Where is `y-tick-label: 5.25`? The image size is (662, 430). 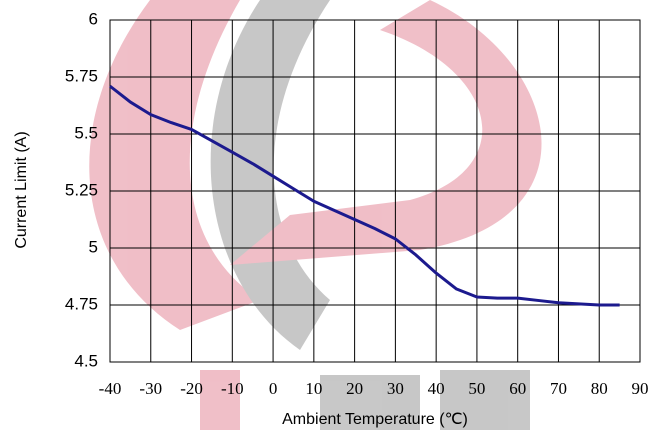 y-tick-label: 5.25 is located at coordinates (81, 189).